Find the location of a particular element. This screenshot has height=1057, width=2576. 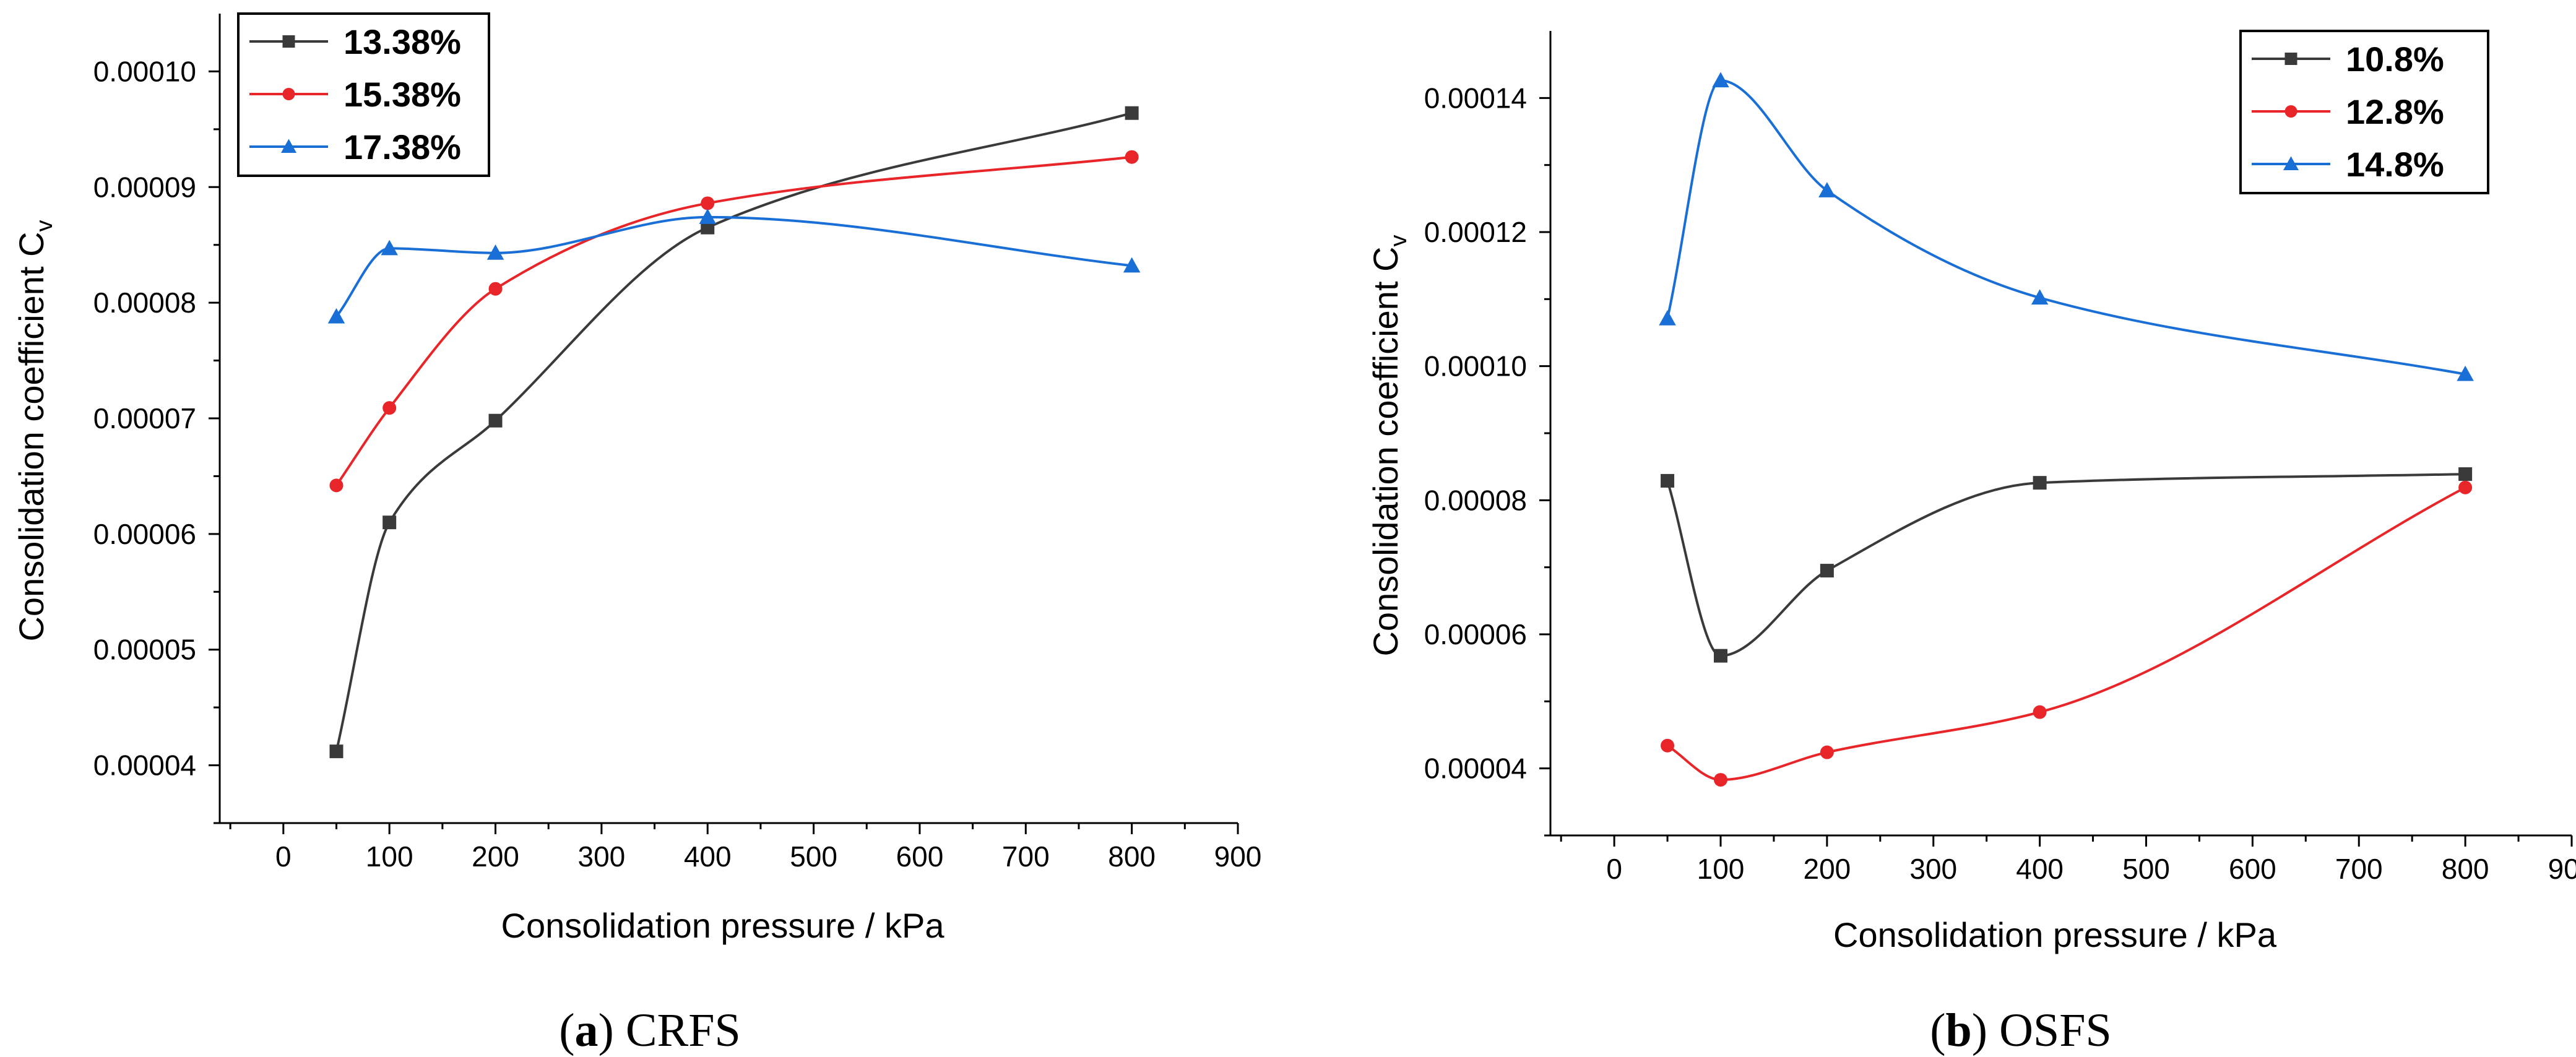

caption-letter: b is located at coordinates (1959, 1030).